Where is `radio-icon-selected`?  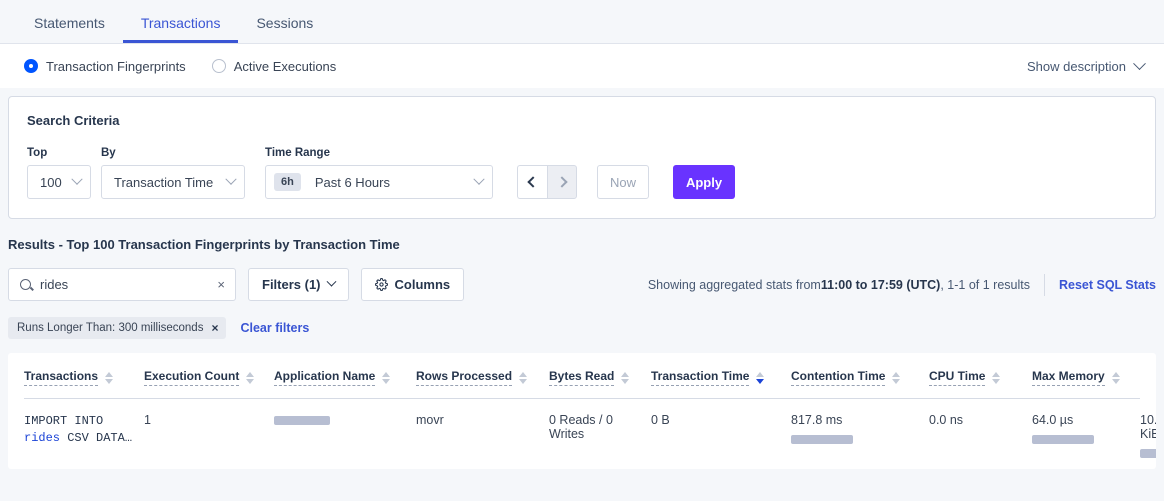 radio-icon-selected is located at coordinates (31, 66).